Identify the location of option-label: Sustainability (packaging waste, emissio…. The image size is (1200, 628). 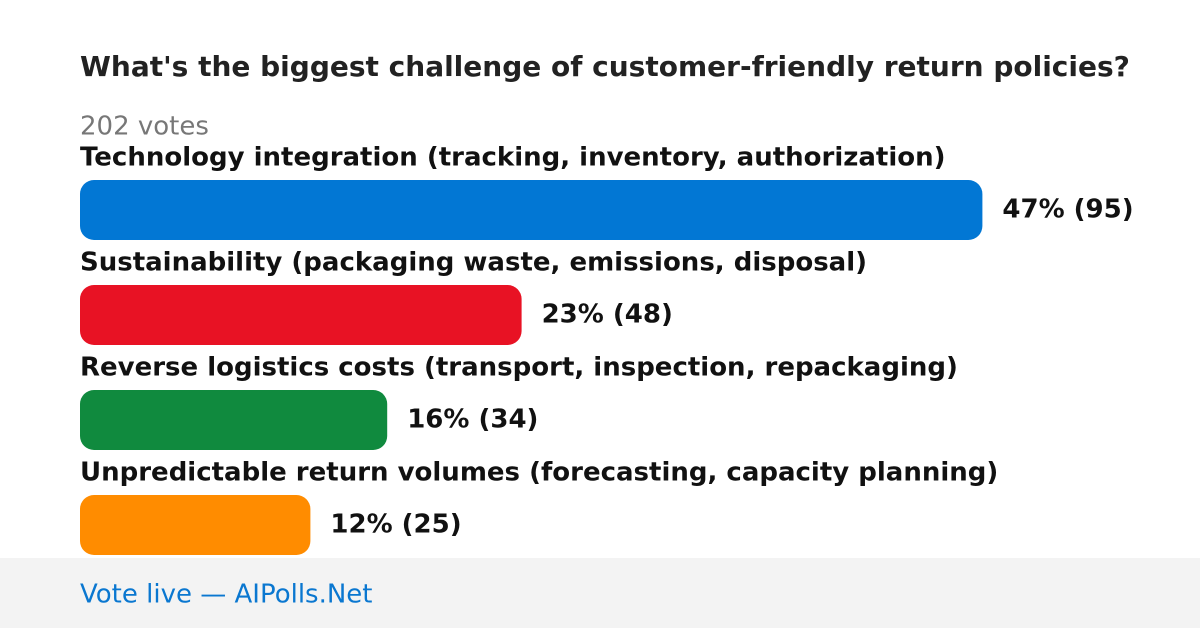
(473, 263).